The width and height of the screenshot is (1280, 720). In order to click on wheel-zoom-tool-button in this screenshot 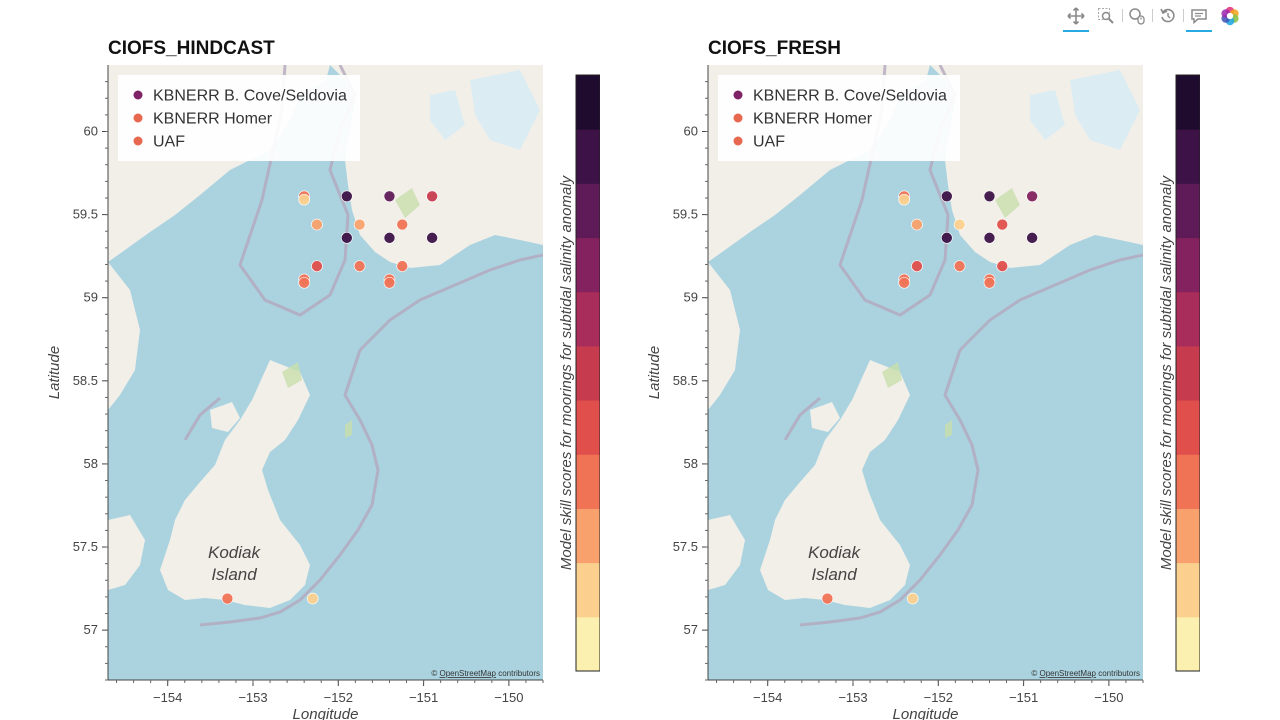, I will do `click(1137, 16)`.